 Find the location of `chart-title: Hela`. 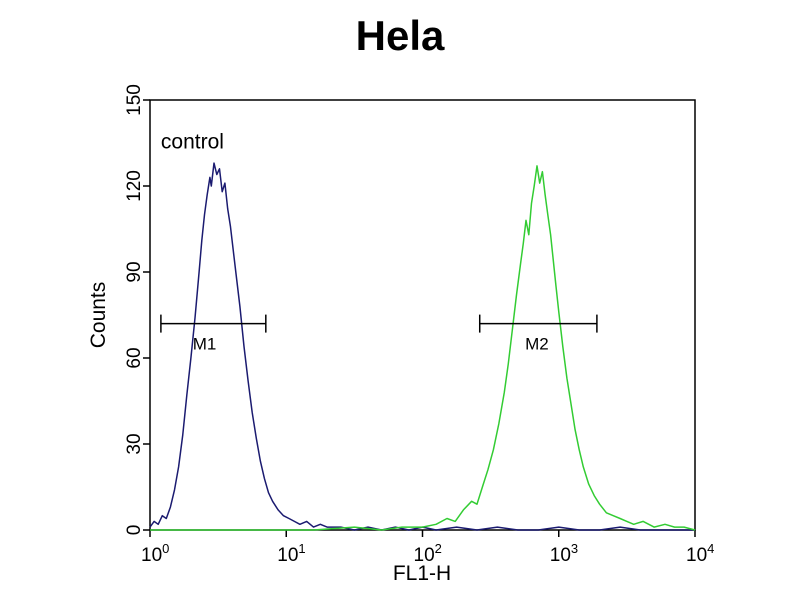

chart-title: Hela is located at coordinates (400, 35).